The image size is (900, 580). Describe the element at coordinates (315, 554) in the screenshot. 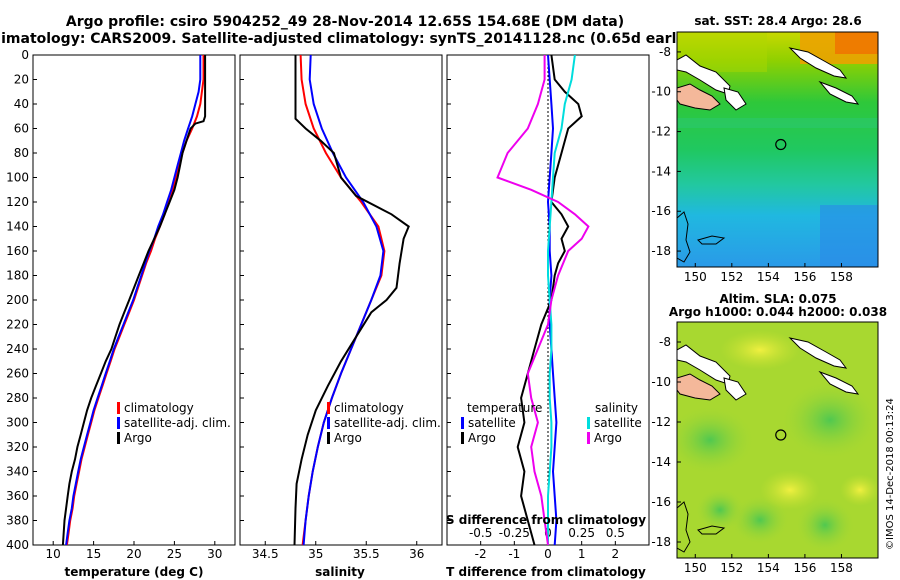

I see `x-tick-label: 35` at that location.